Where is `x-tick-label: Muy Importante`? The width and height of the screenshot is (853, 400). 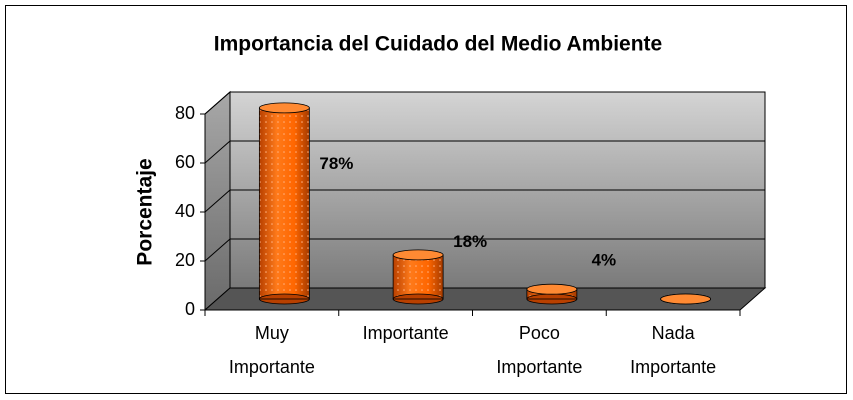 x-tick-label: Muy Importante is located at coordinates (272, 350).